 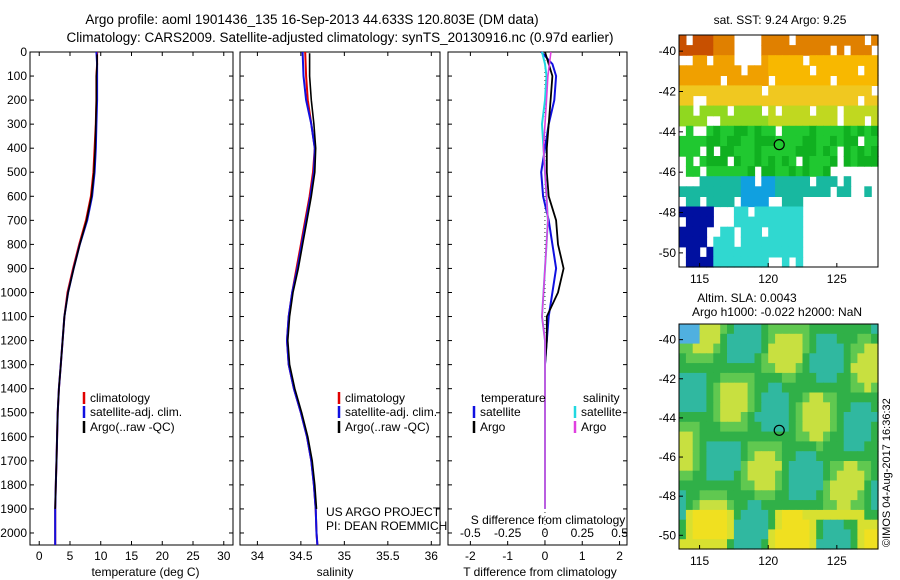 What do you see at coordinates (76, 298) in the screenshot?
I see `temp-series-climatology` at bounding box center [76, 298].